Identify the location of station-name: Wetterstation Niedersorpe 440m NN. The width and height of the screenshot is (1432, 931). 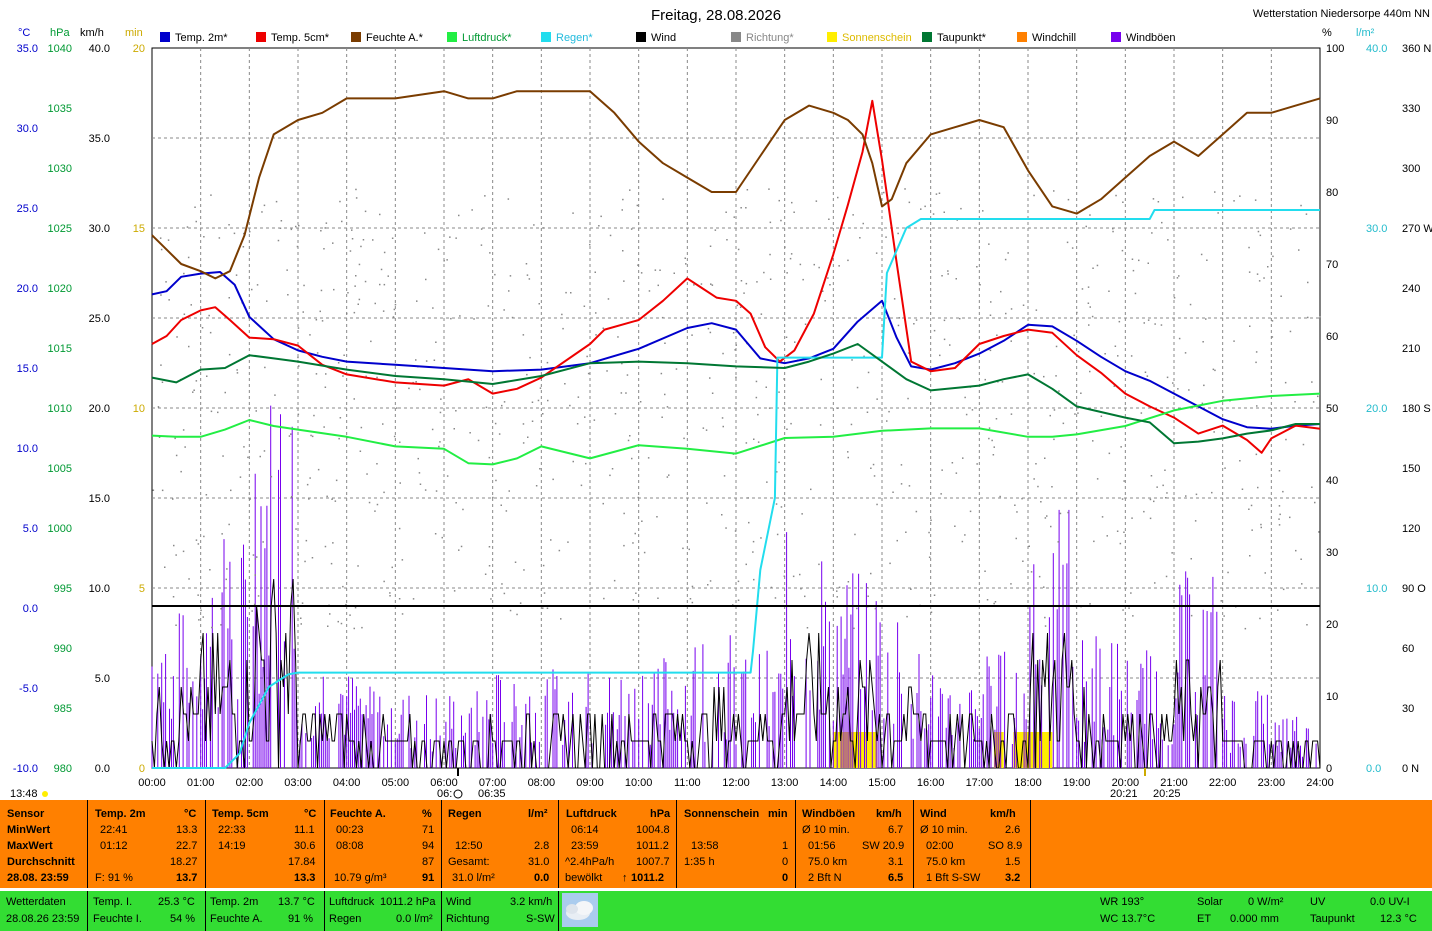
(1341, 14).